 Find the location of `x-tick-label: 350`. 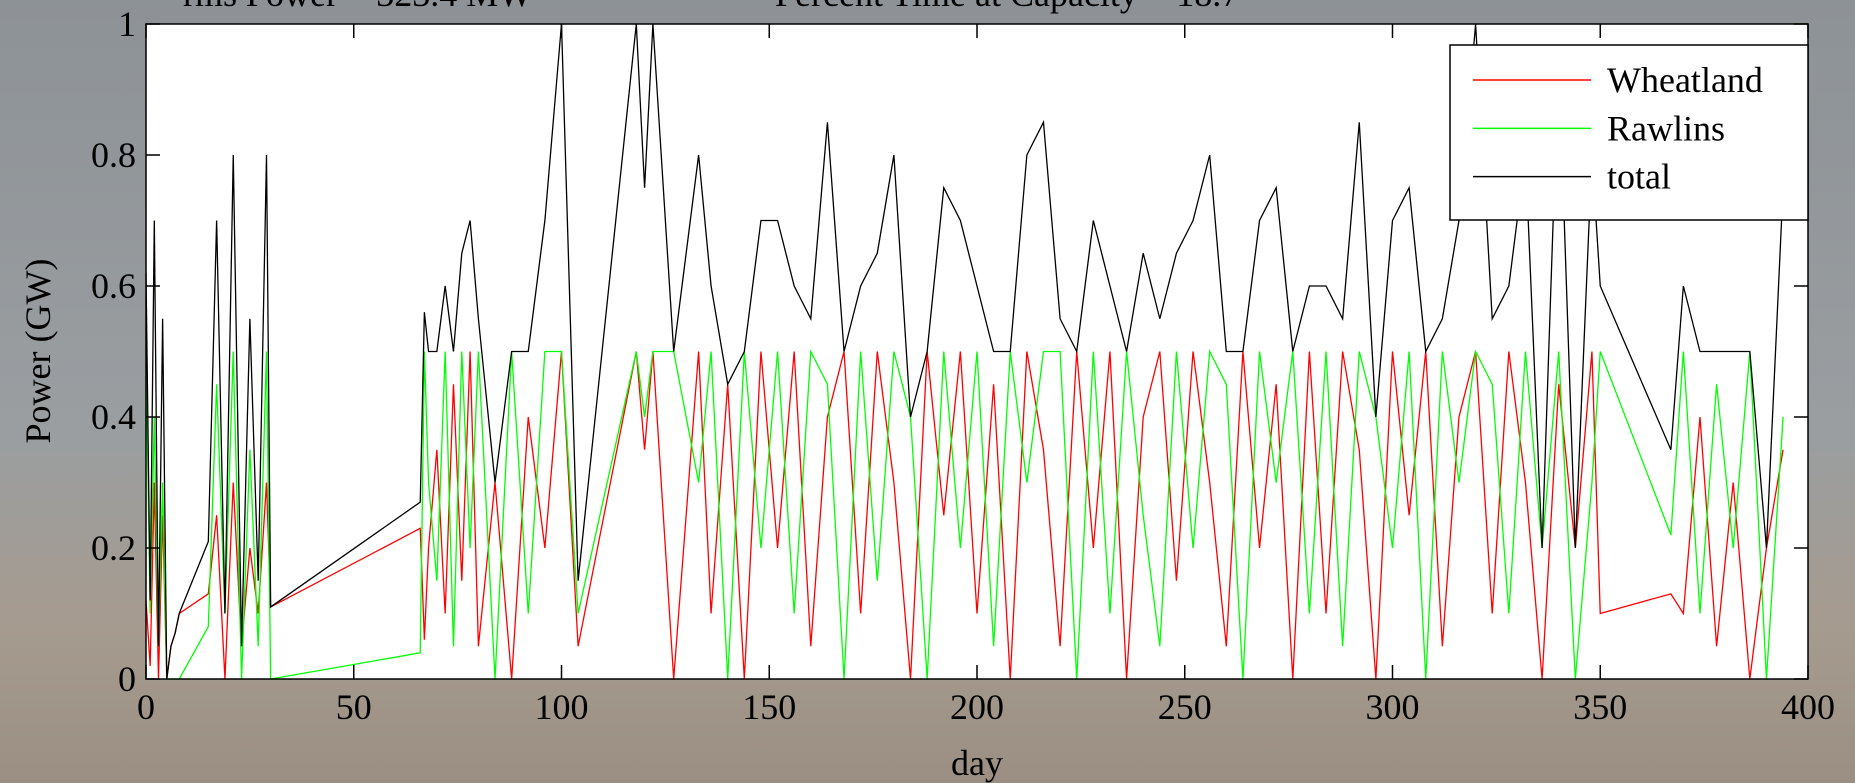

x-tick-label: 350 is located at coordinates (1600, 707).